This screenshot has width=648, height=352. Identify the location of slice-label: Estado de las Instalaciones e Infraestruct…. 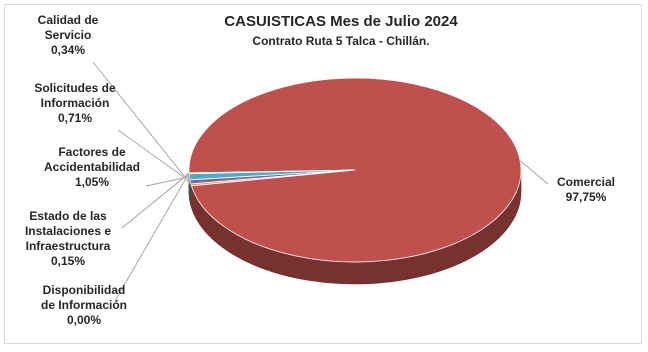
(68, 238).